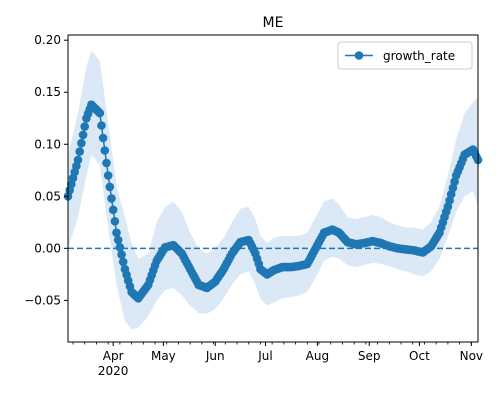 This screenshot has height=400, width=500. I want to click on legend: growth_rate, so click(405, 55).